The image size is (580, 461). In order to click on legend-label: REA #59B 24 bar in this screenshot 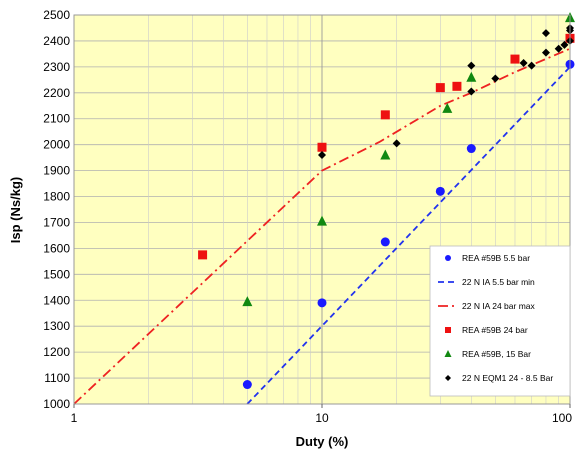, I will do `click(495, 330)`.